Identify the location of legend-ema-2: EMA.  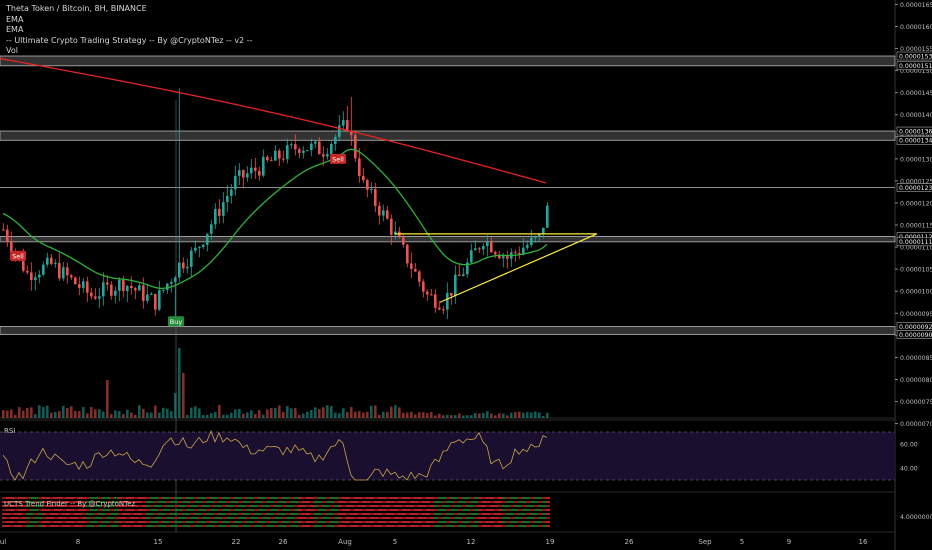
(15, 29).